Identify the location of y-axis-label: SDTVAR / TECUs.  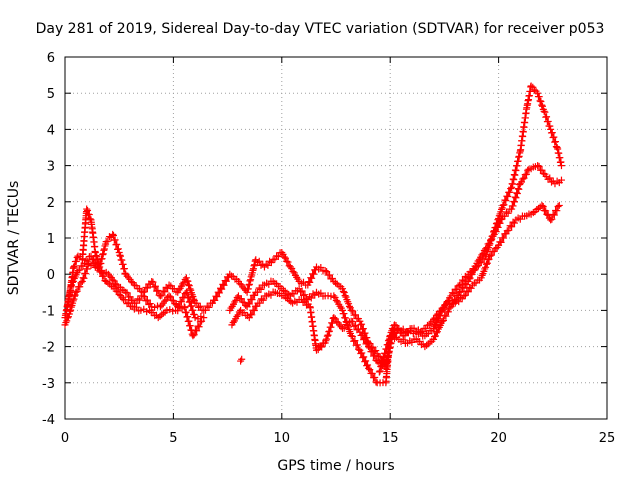
(14, 238).